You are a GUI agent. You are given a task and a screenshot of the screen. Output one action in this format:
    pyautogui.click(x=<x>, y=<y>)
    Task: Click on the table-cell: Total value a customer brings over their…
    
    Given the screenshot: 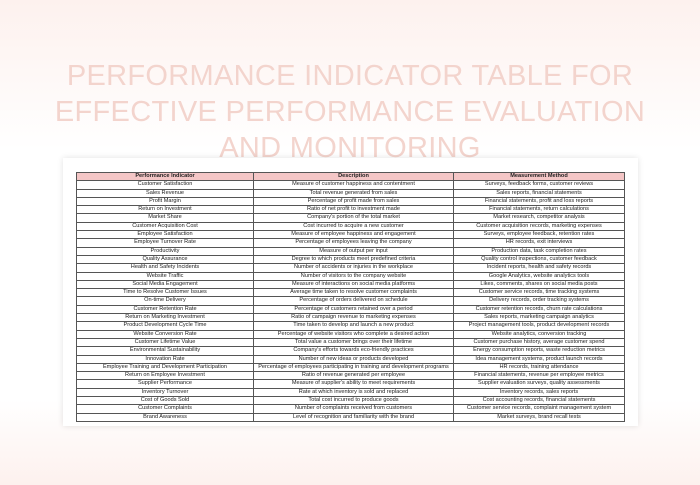 What is the action you would take?
    pyautogui.click(x=353, y=342)
    